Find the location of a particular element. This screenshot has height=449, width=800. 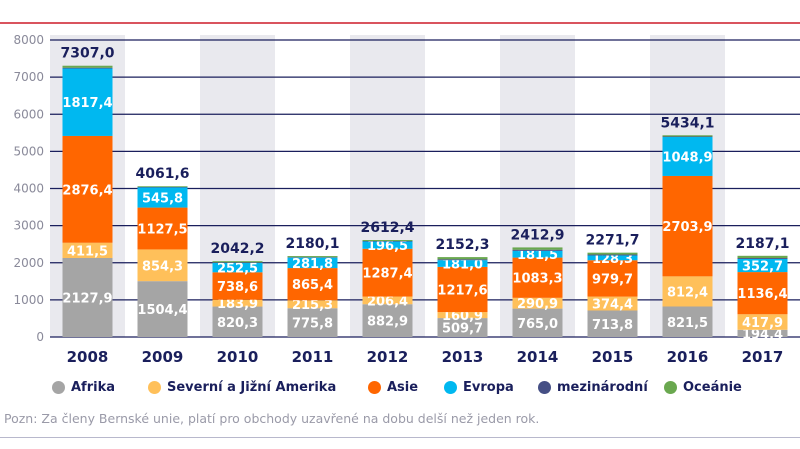

legend-label: Asie is located at coordinates (403, 387).